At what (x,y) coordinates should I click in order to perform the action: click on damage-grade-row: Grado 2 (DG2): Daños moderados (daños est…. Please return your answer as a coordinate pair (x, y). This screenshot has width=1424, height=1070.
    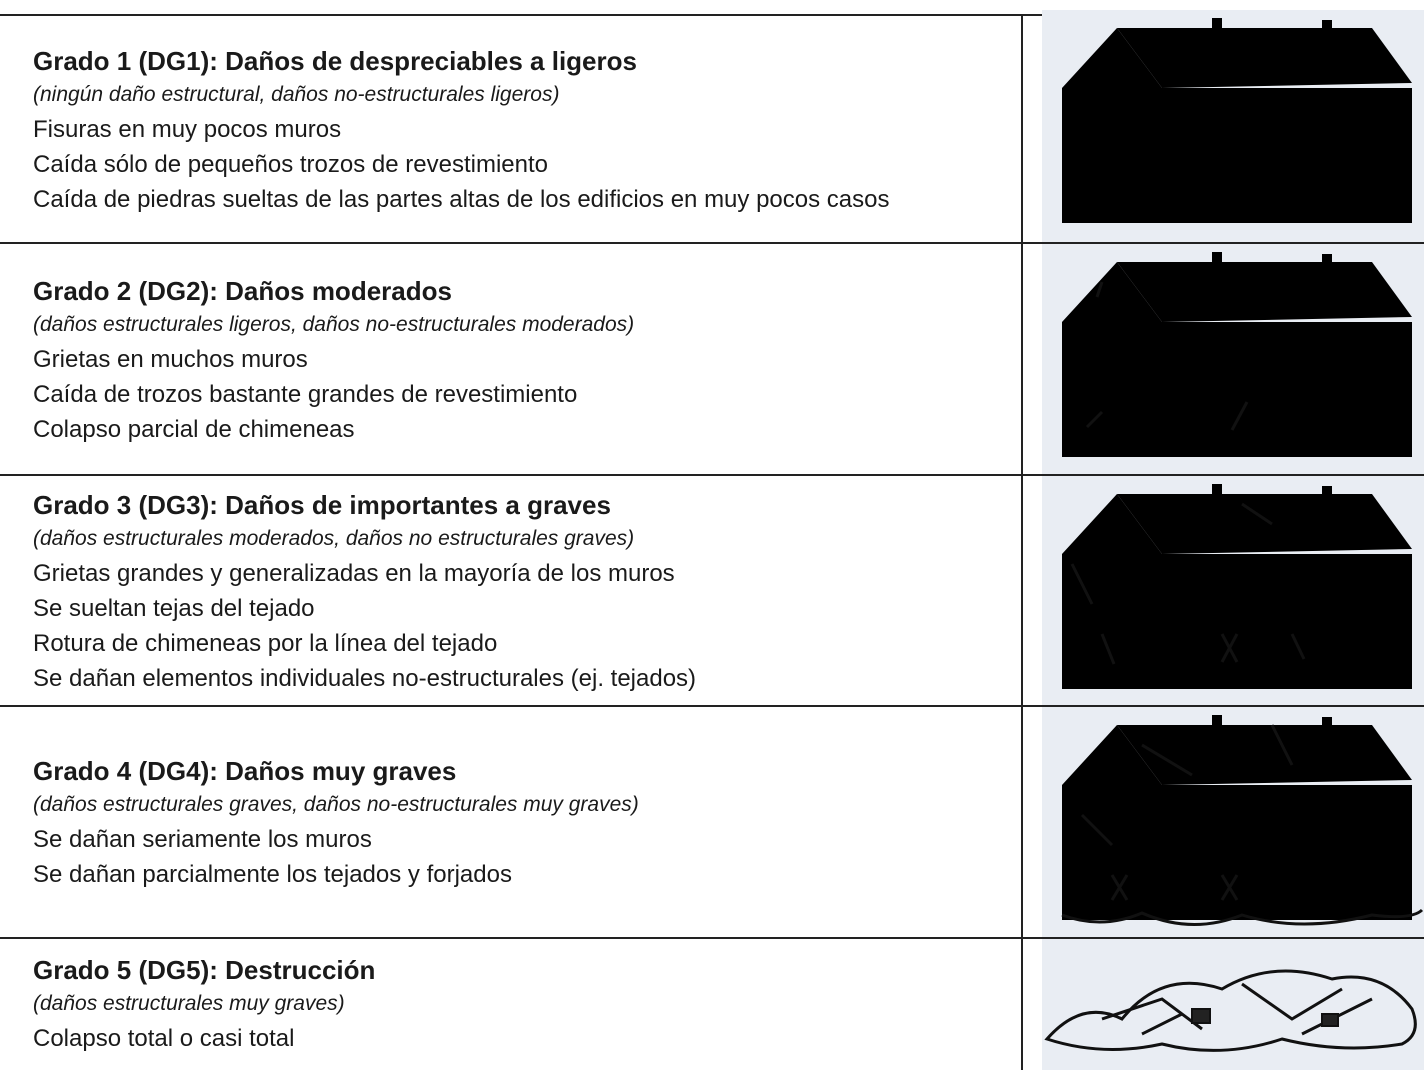
    Looking at the image, I should click on (523, 360).